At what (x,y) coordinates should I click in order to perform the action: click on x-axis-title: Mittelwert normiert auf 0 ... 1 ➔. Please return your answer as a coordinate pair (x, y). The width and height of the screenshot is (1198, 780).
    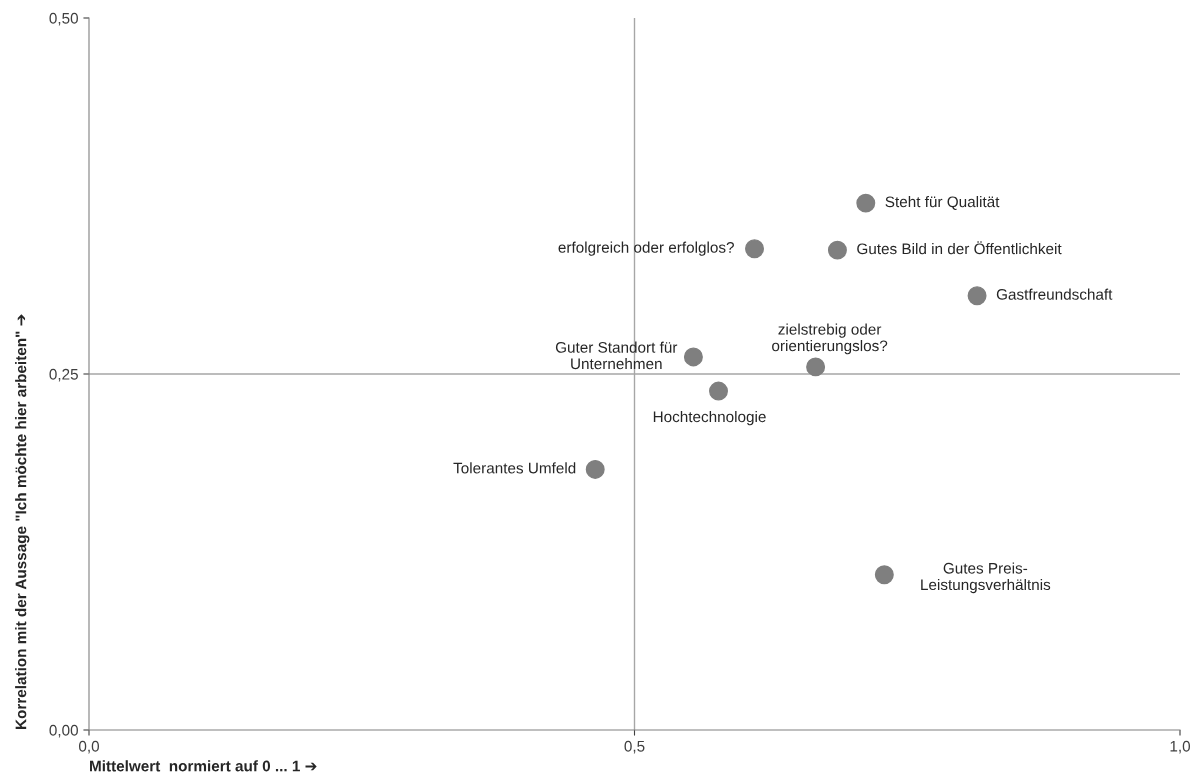
    Looking at the image, I should click on (203, 766).